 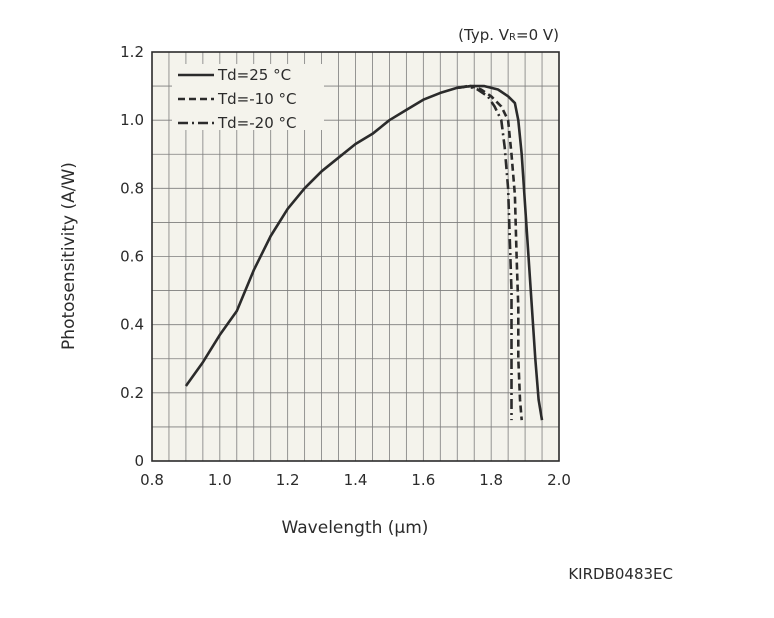 What do you see at coordinates (620, 574) in the screenshot?
I see `drawing-code-label: KIRDB0483EC` at bounding box center [620, 574].